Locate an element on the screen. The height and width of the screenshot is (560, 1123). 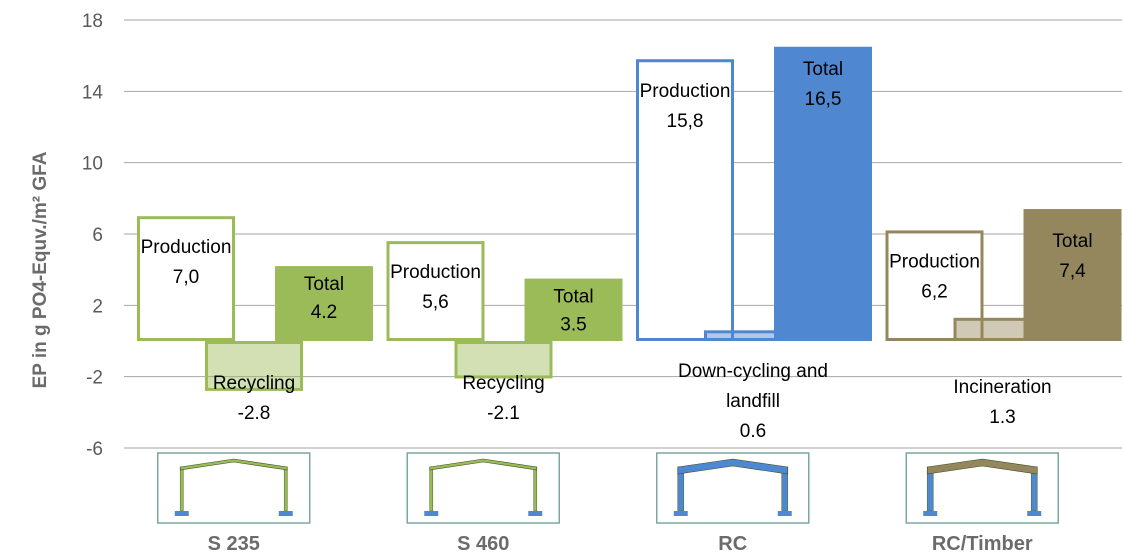
end-of-life-label-value: -2.1 is located at coordinates (503, 413).